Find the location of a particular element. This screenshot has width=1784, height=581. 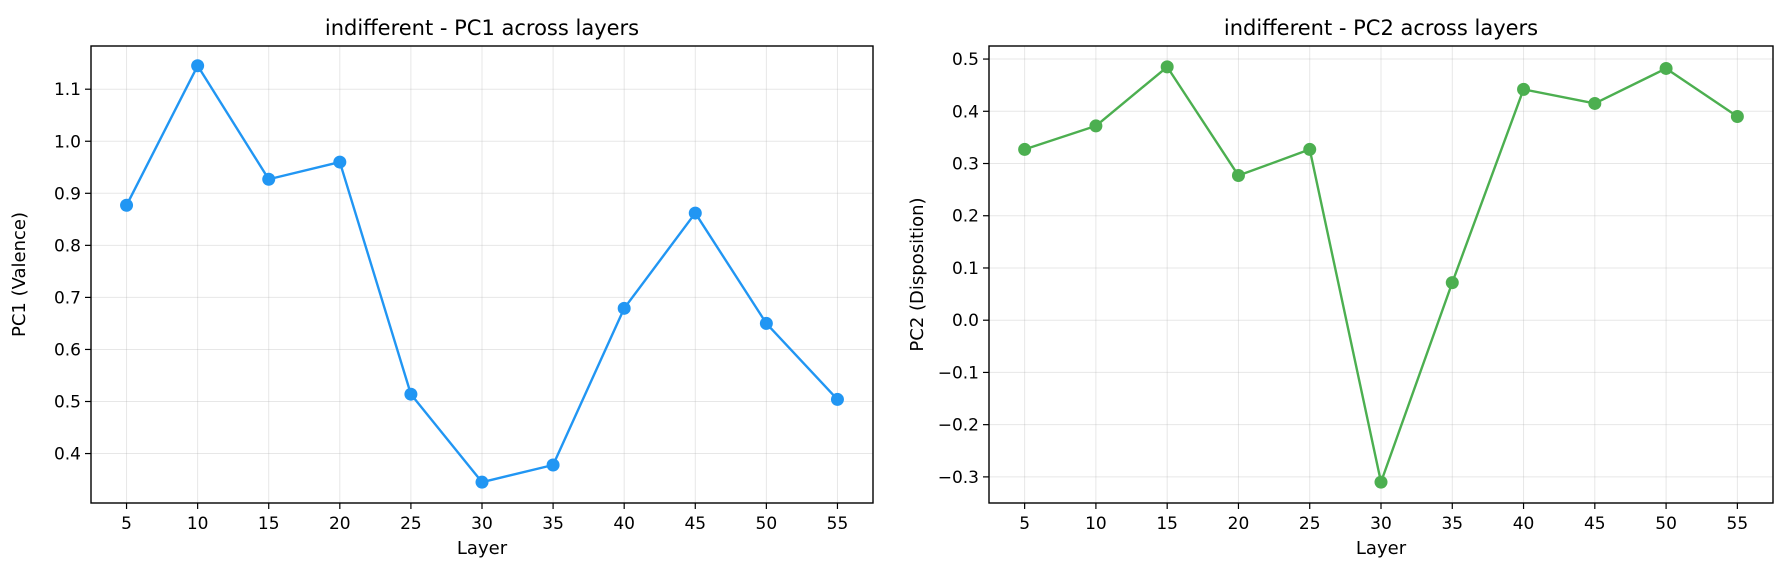

y-tick-label: 0.2 is located at coordinates (965, 217).